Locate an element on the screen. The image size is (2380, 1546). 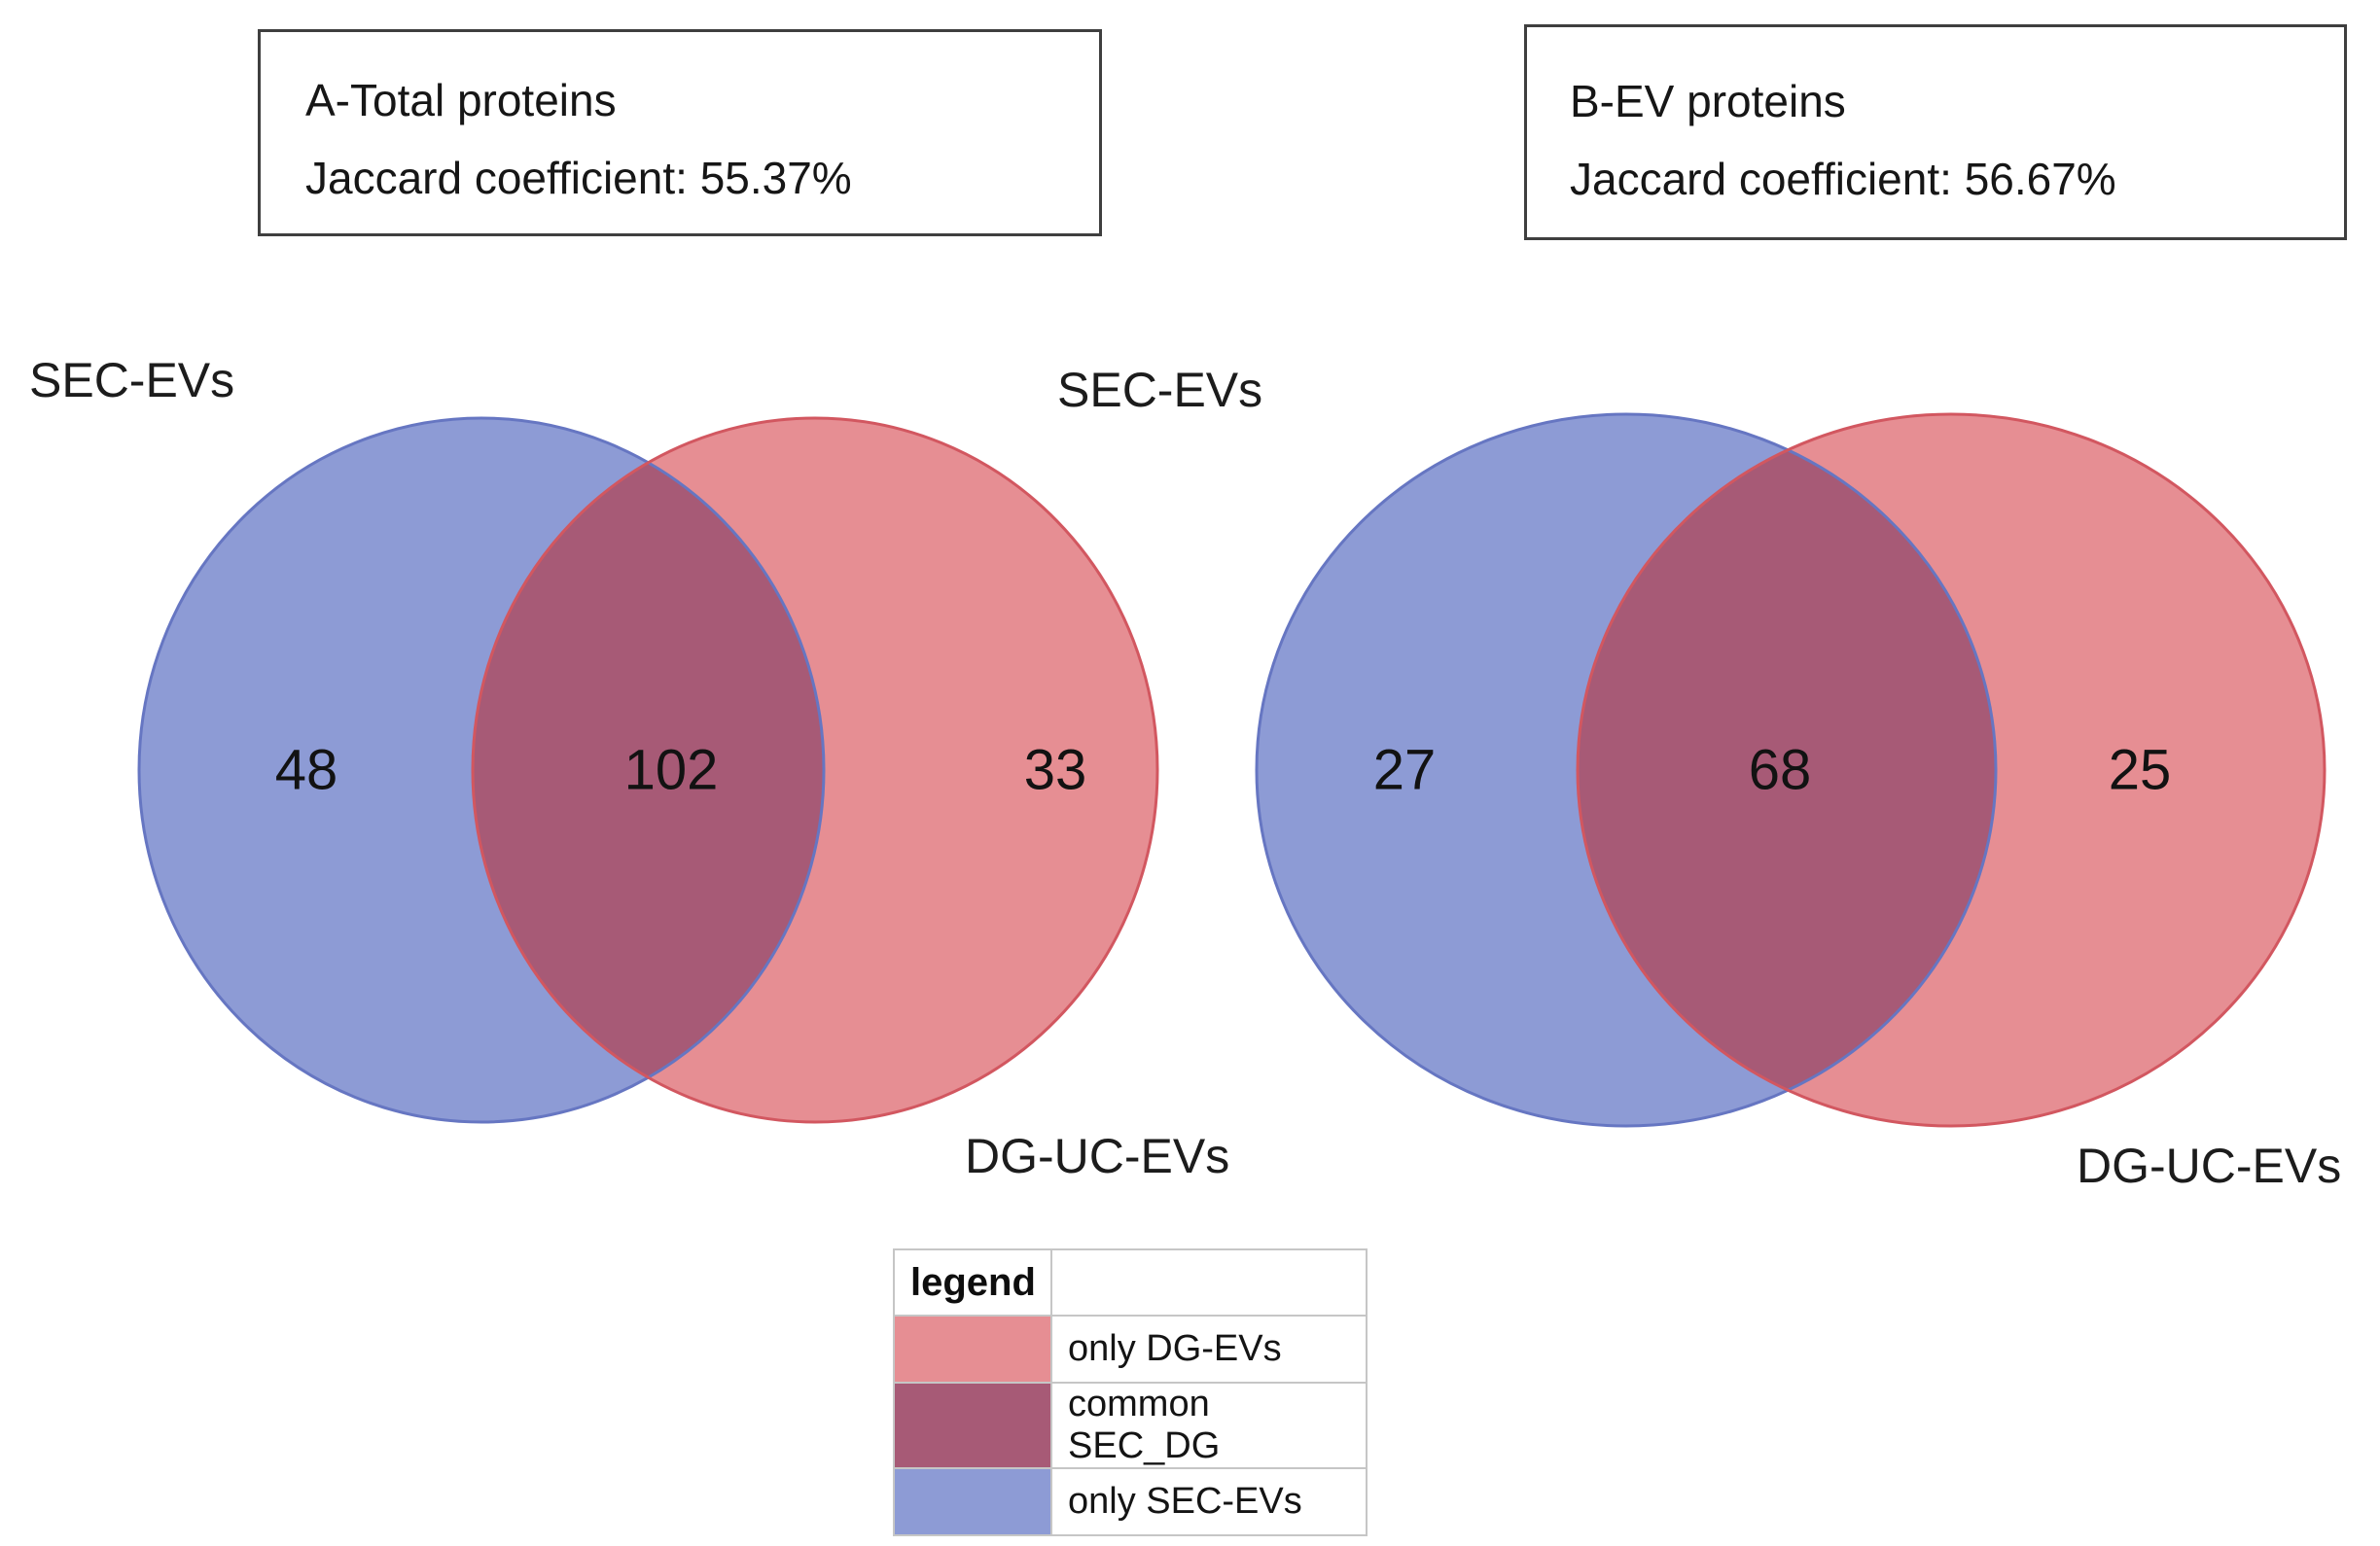
legend-row-common: common SEC_DG is located at coordinates (1130, 1425).